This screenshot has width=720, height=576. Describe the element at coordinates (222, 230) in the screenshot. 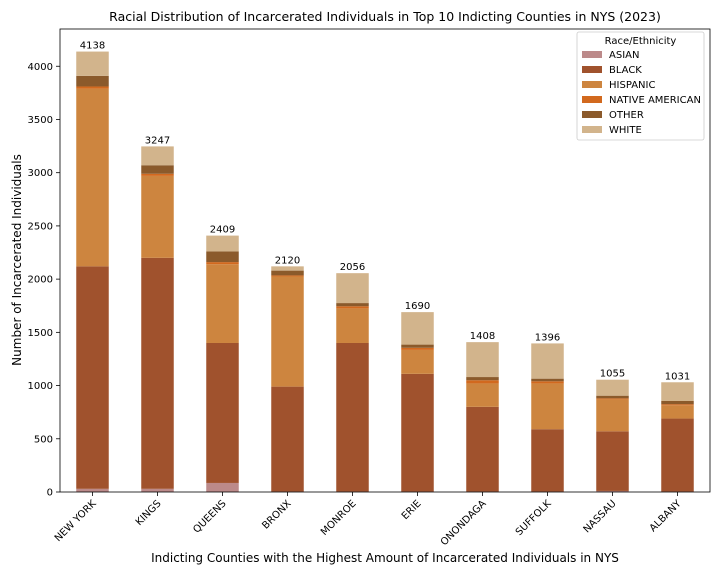

I see `total-label-queens: 2409` at that location.